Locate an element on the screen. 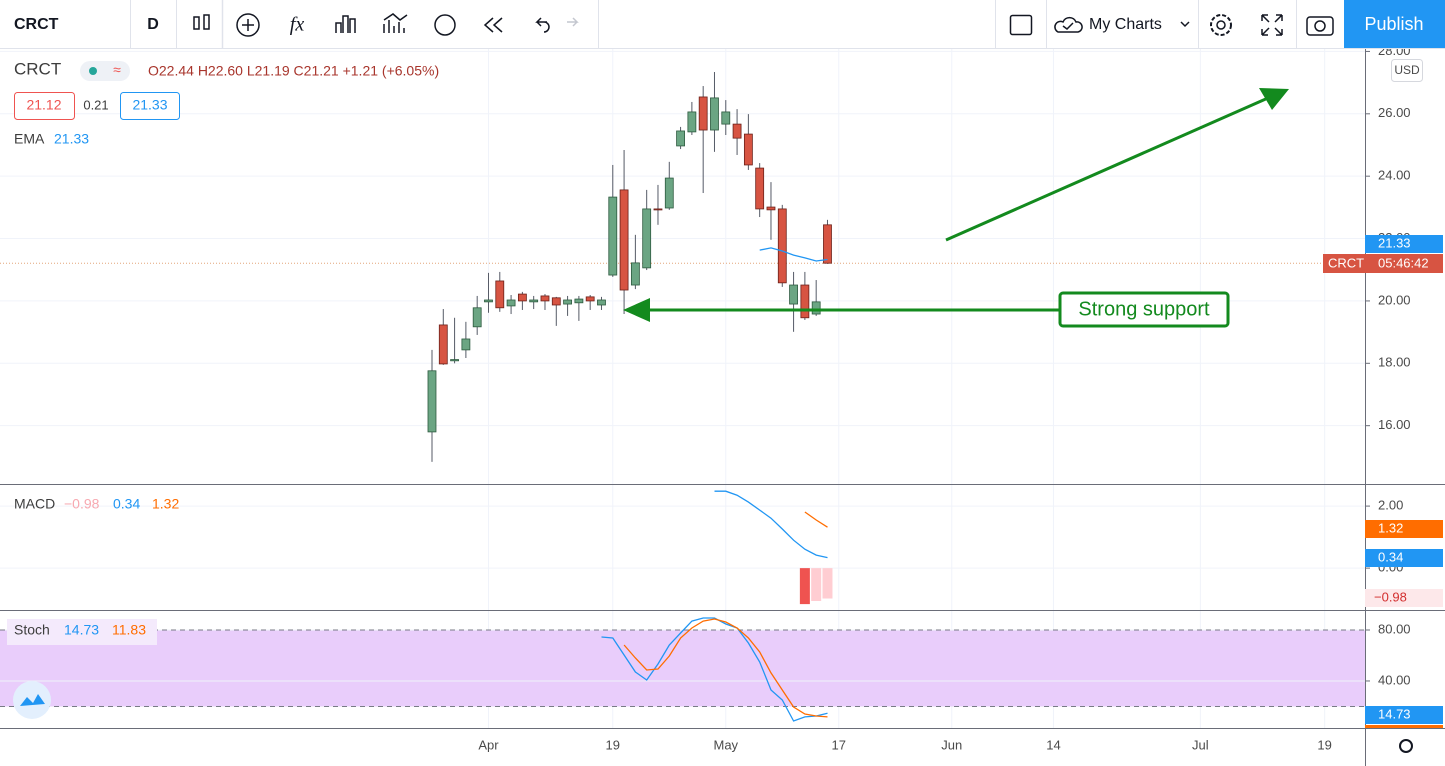  legend-symbol: CRCT is located at coordinates (37, 68).